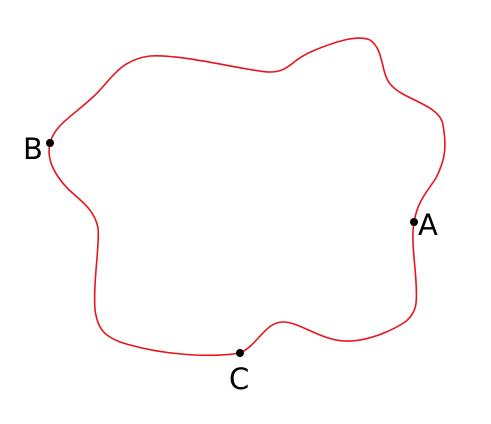  I want to click on point-c-marker, so click(240, 353).